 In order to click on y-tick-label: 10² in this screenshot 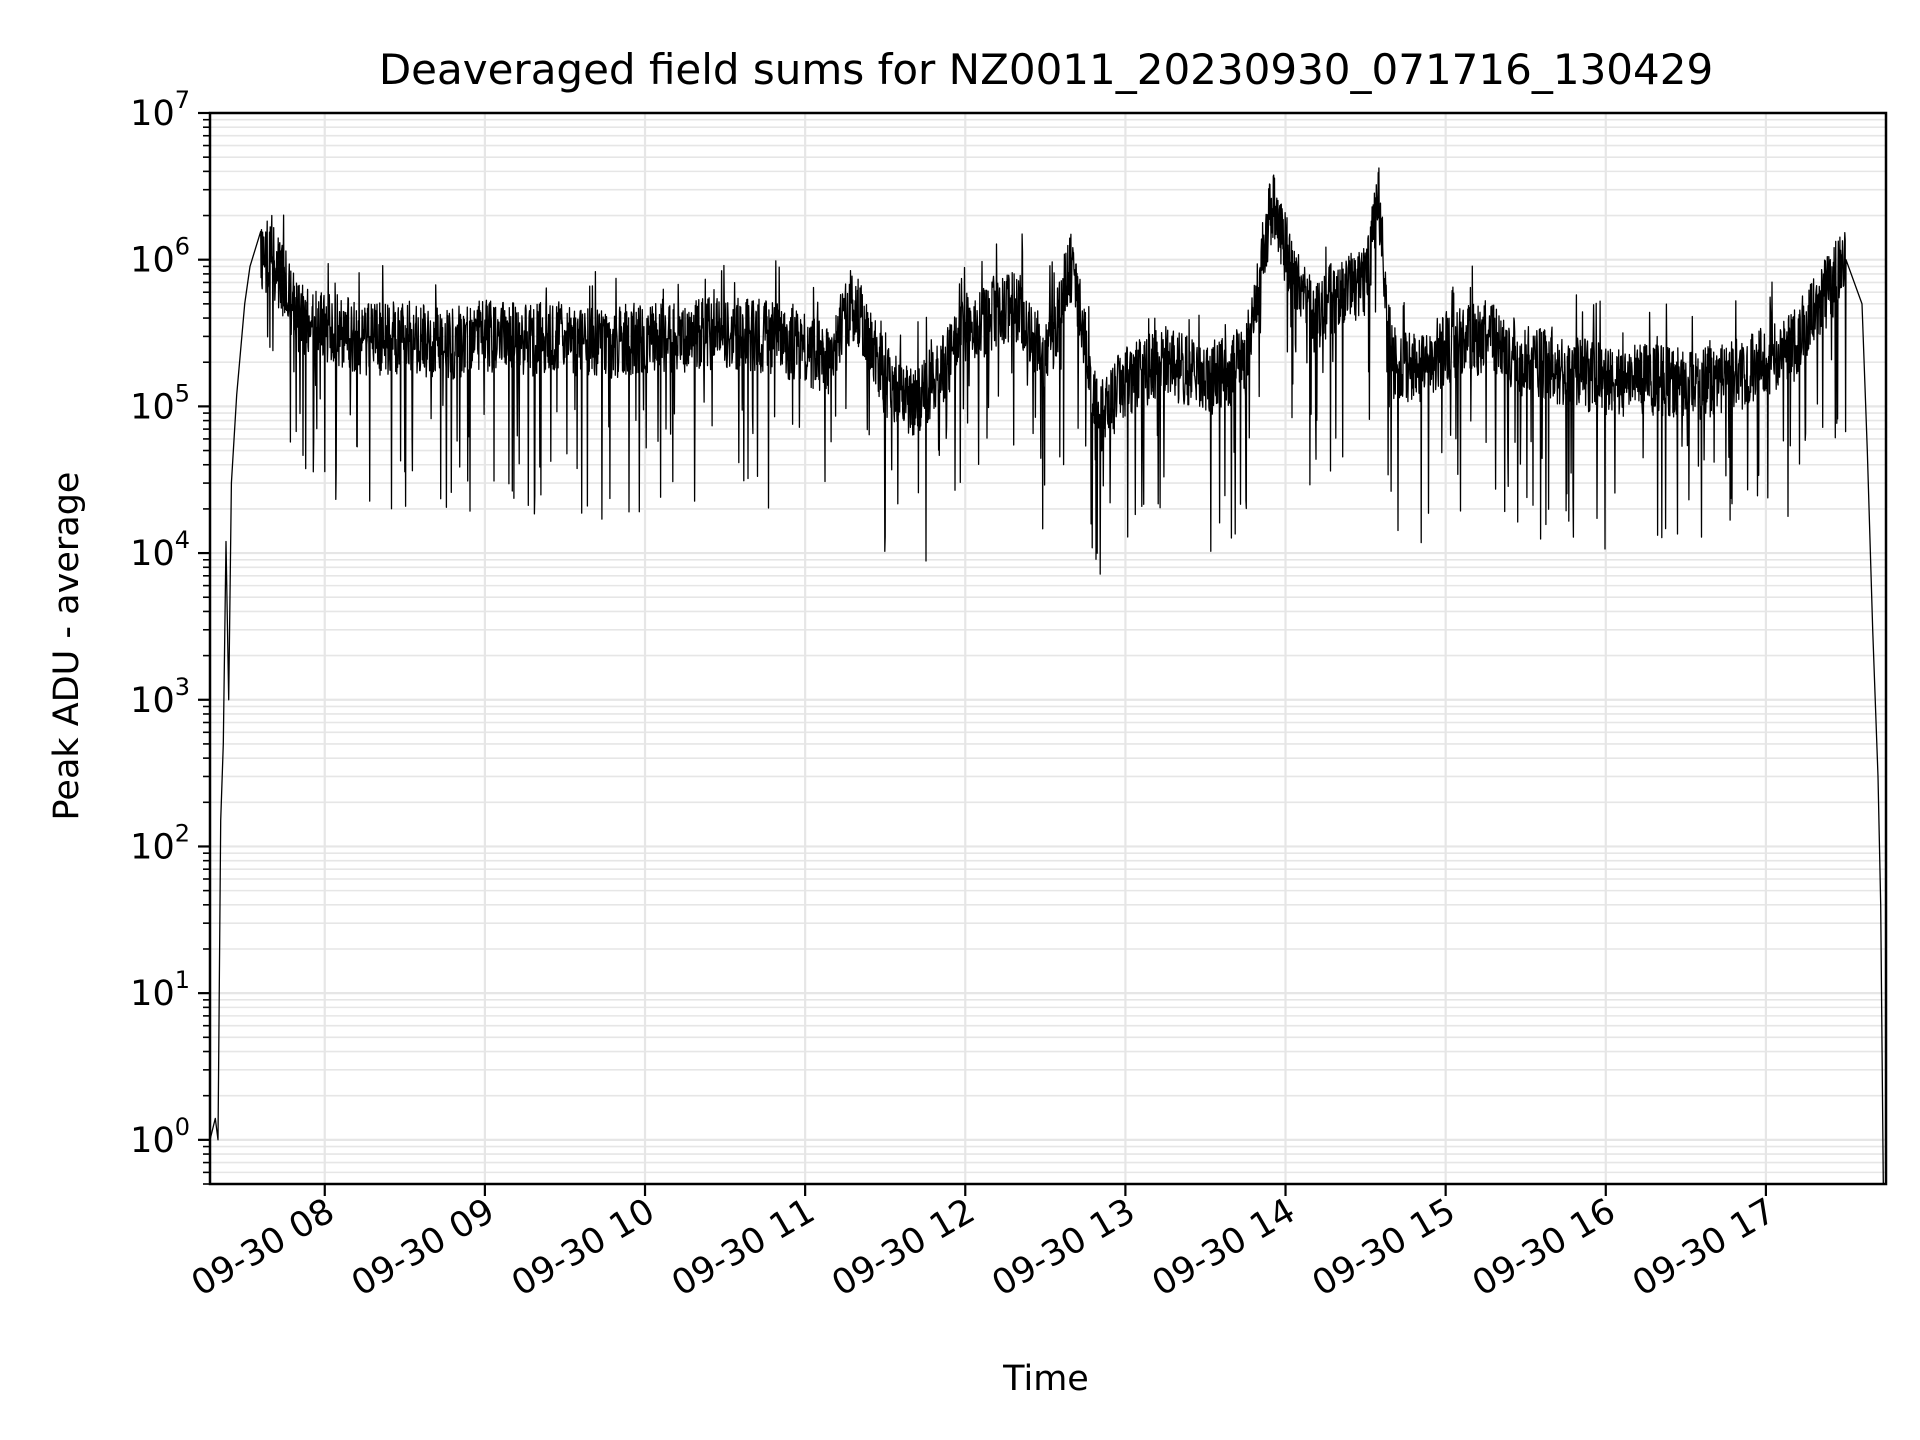, I will do `click(160, 843)`.